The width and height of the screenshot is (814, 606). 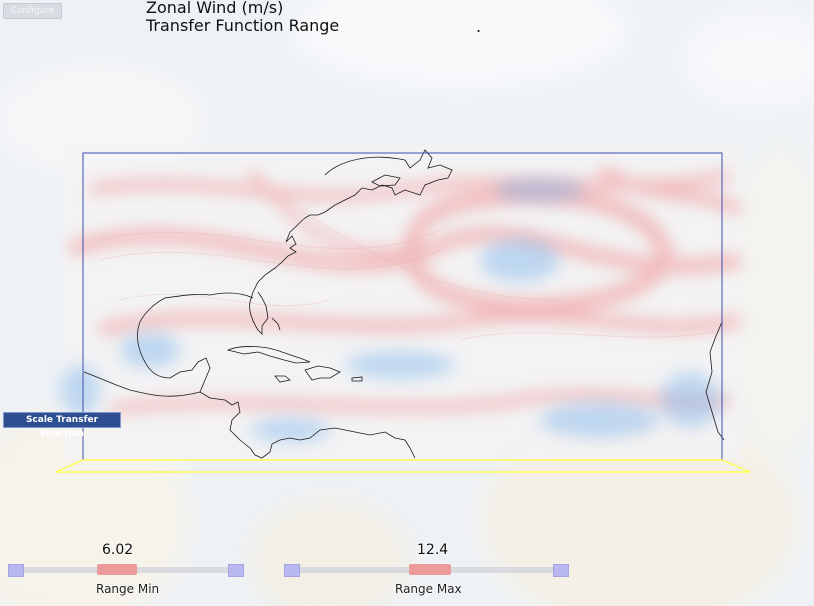 What do you see at coordinates (428, 589) in the screenshot?
I see `range-max-label: Range Max` at bounding box center [428, 589].